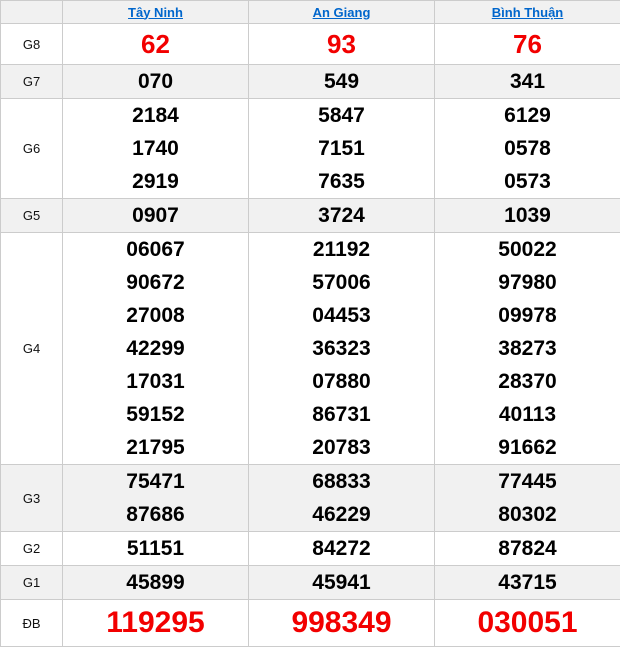 The width and height of the screenshot is (620, 647). I want to click on prize-label: G1, so click(32, 583).